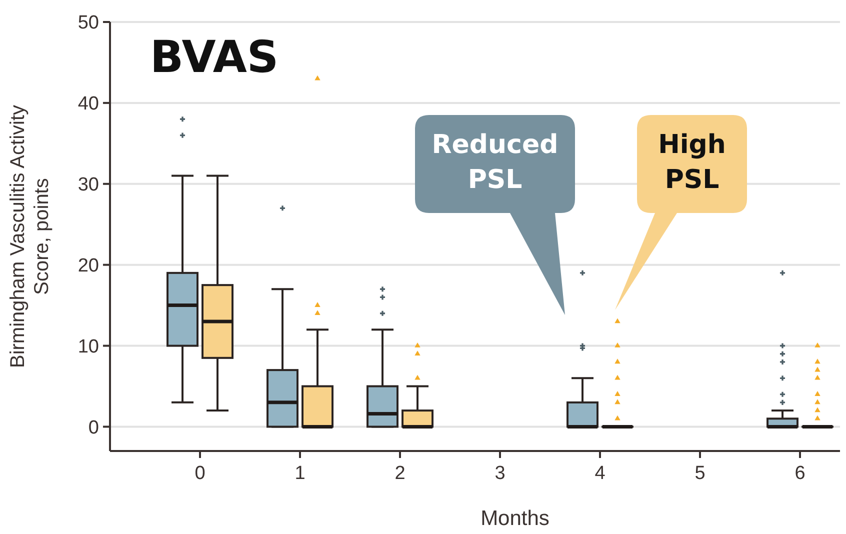 This screenshot has width=846, height=534. What do you see at coordinates (88, 104) in the screenshot?
I see `y-tick-label: 40` at bounding box center [88, 104].